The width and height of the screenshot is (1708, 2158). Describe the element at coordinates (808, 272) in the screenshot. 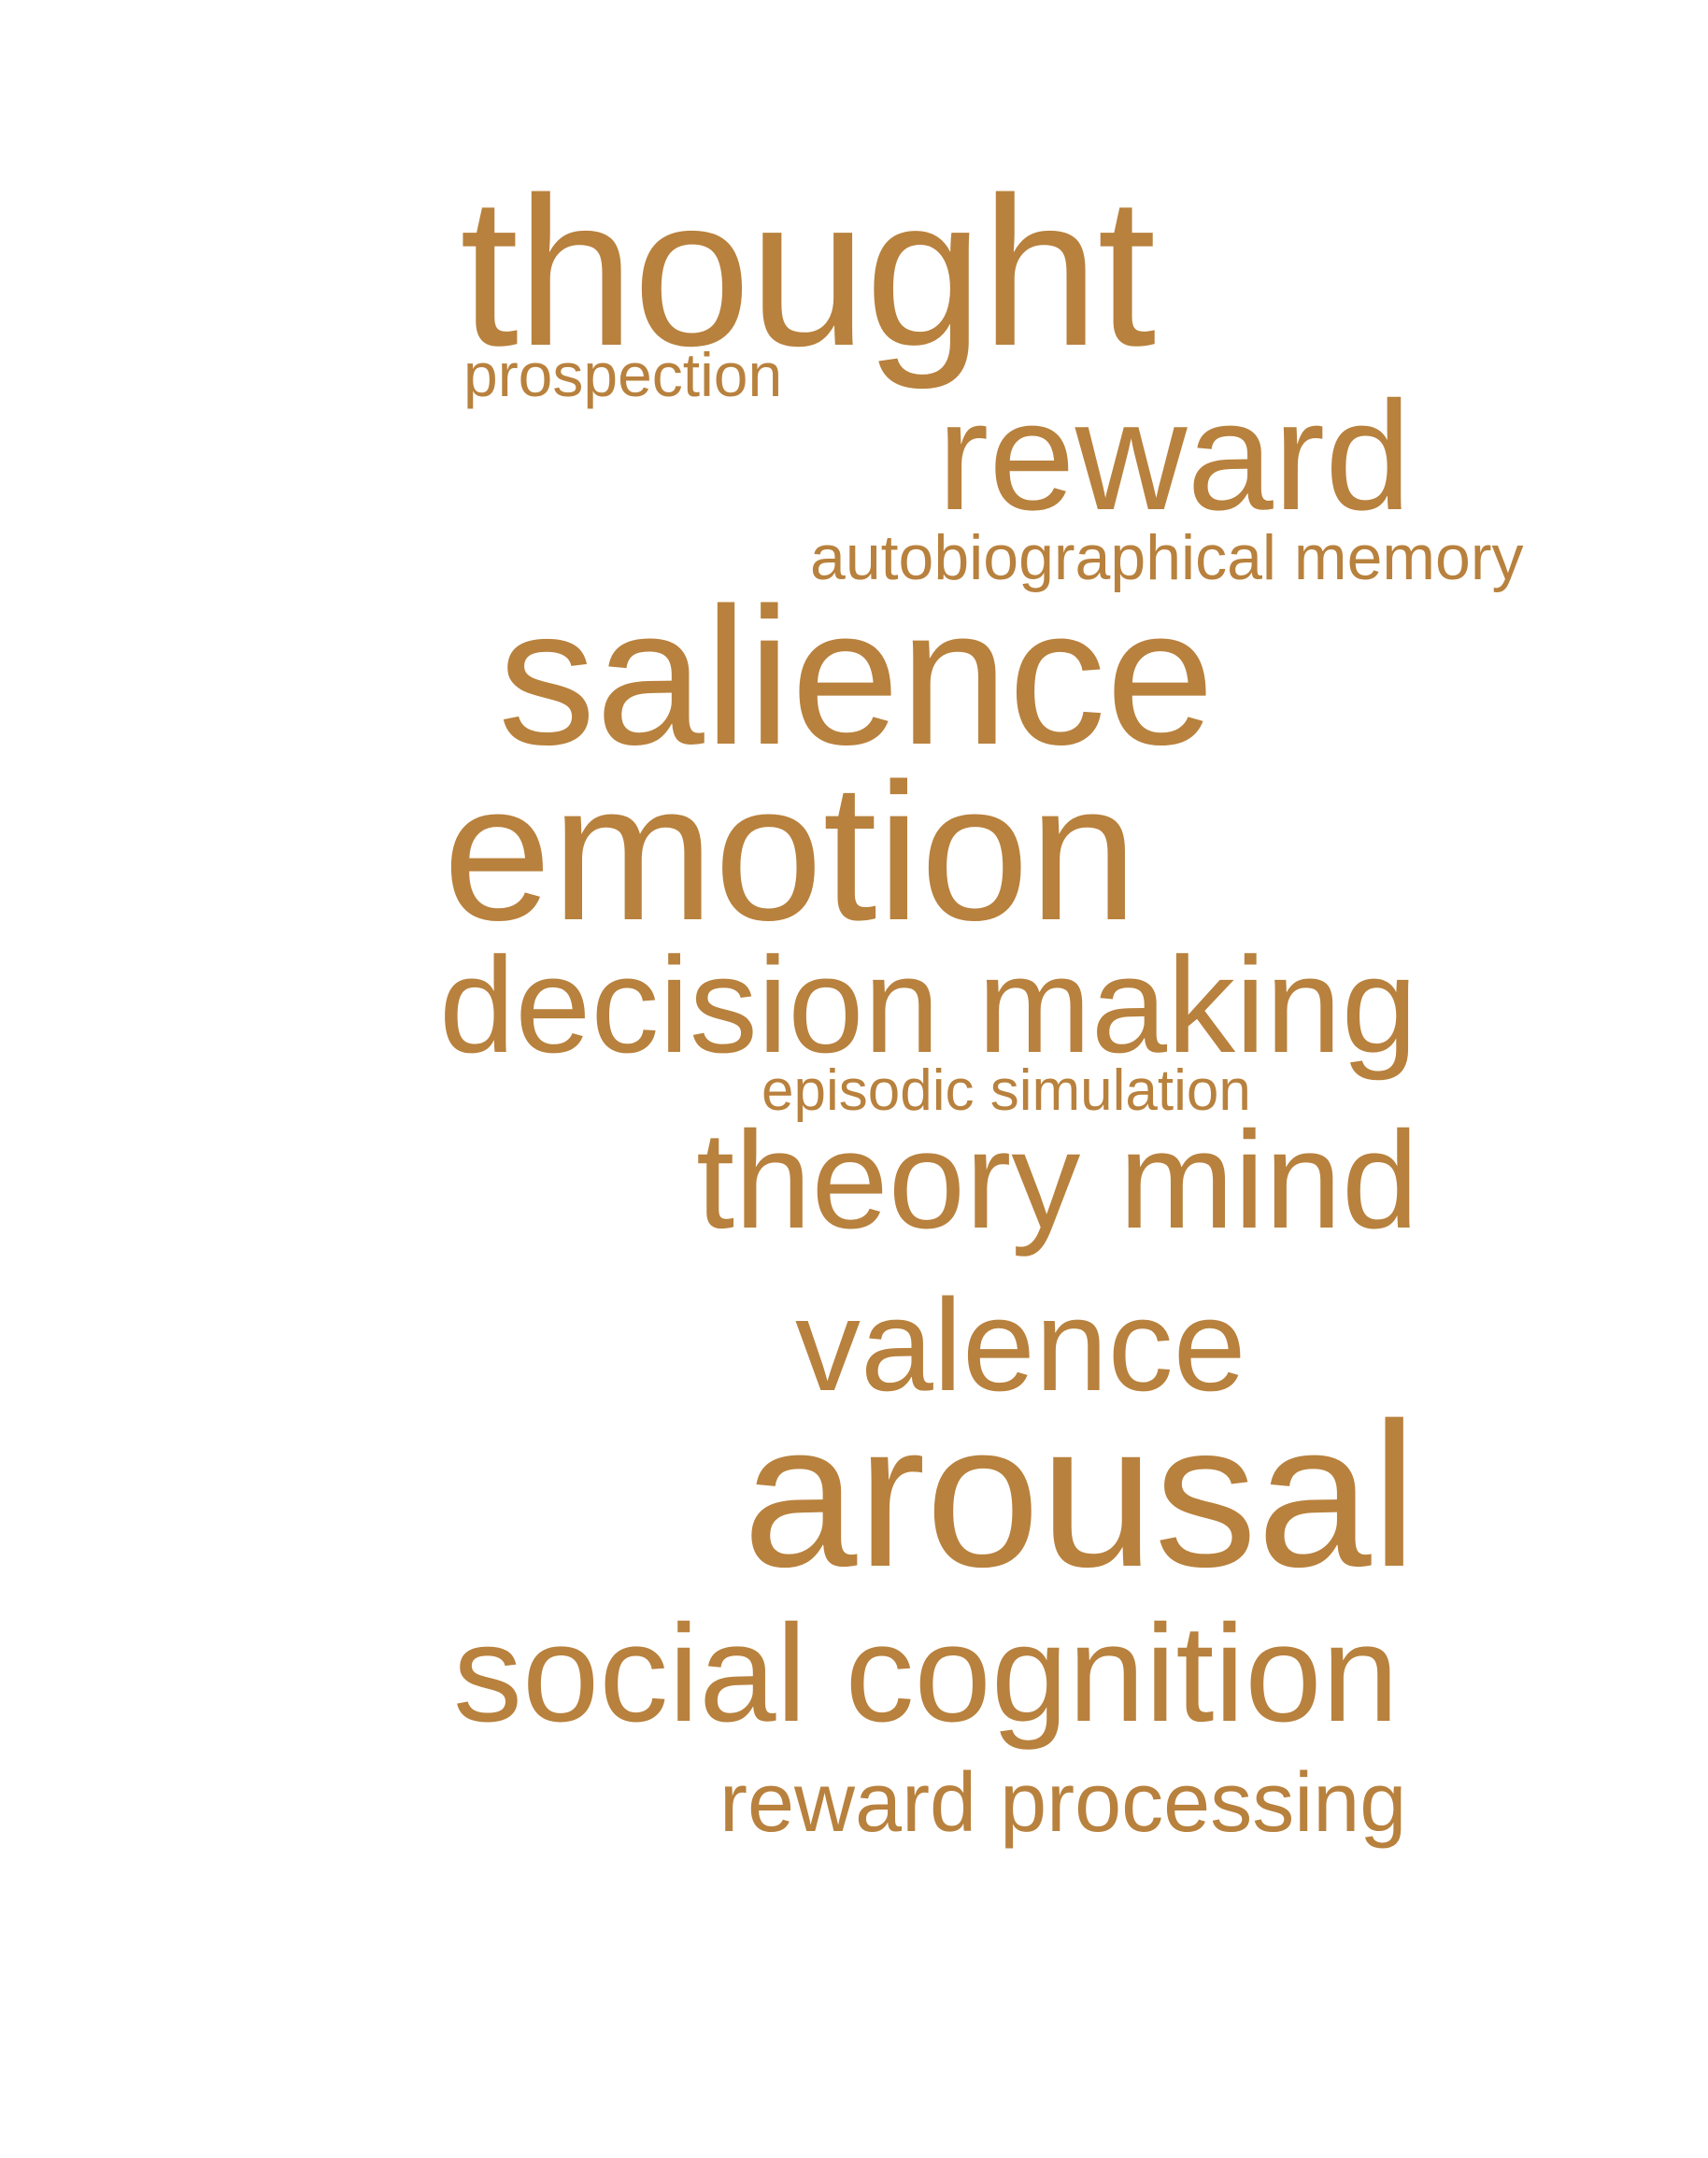

I see `word-thought: thought` at that location.